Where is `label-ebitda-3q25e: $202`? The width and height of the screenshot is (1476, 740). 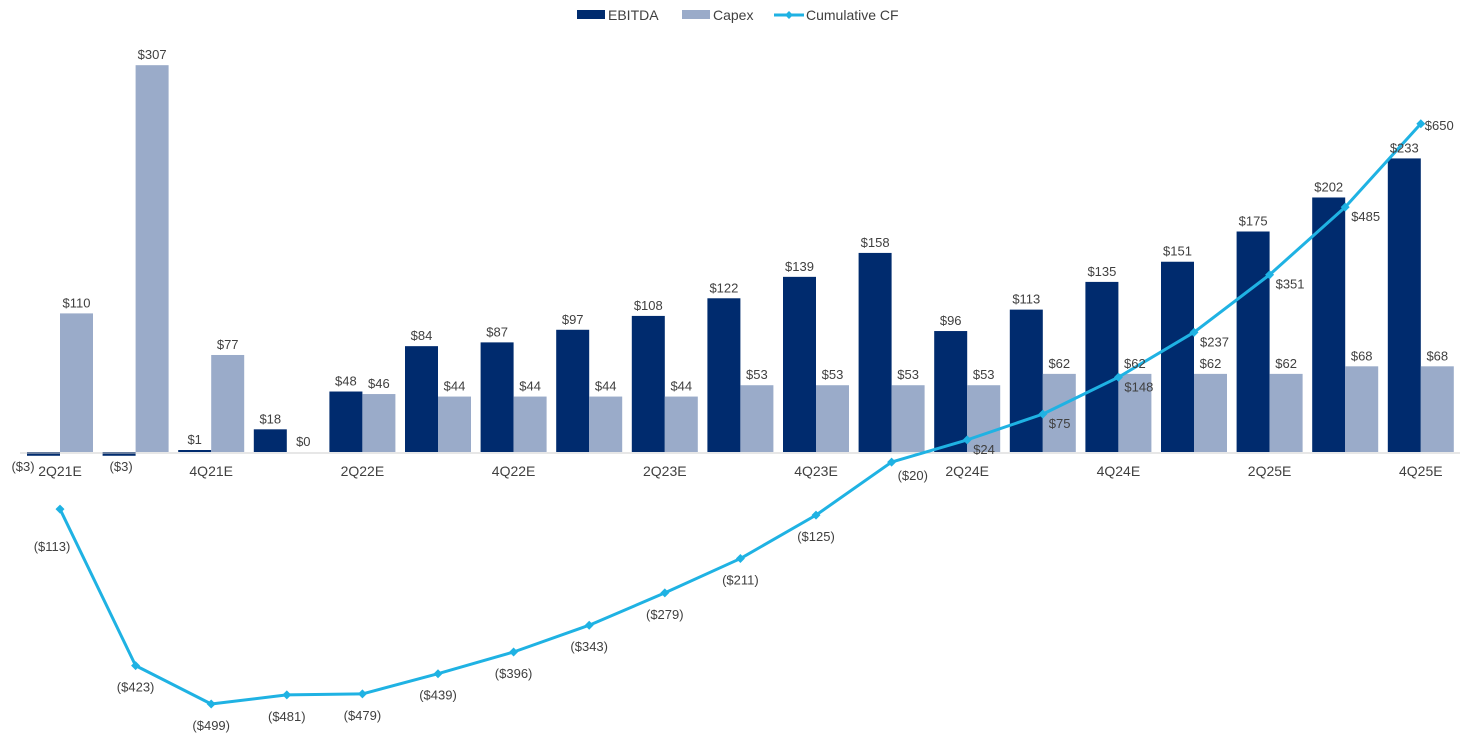
label-ebitda-3q25e: $202 is located at coordinates (1328, 186).